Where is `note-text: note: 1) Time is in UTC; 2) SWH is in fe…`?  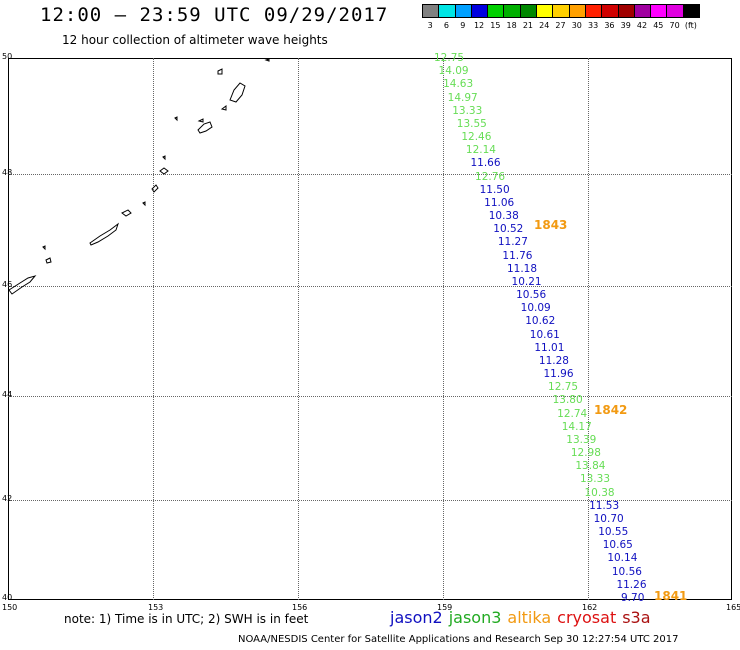
note-text: note: 1) Time is in UTC; 2) SWH is in fe… is located at coordinates (186, 619).